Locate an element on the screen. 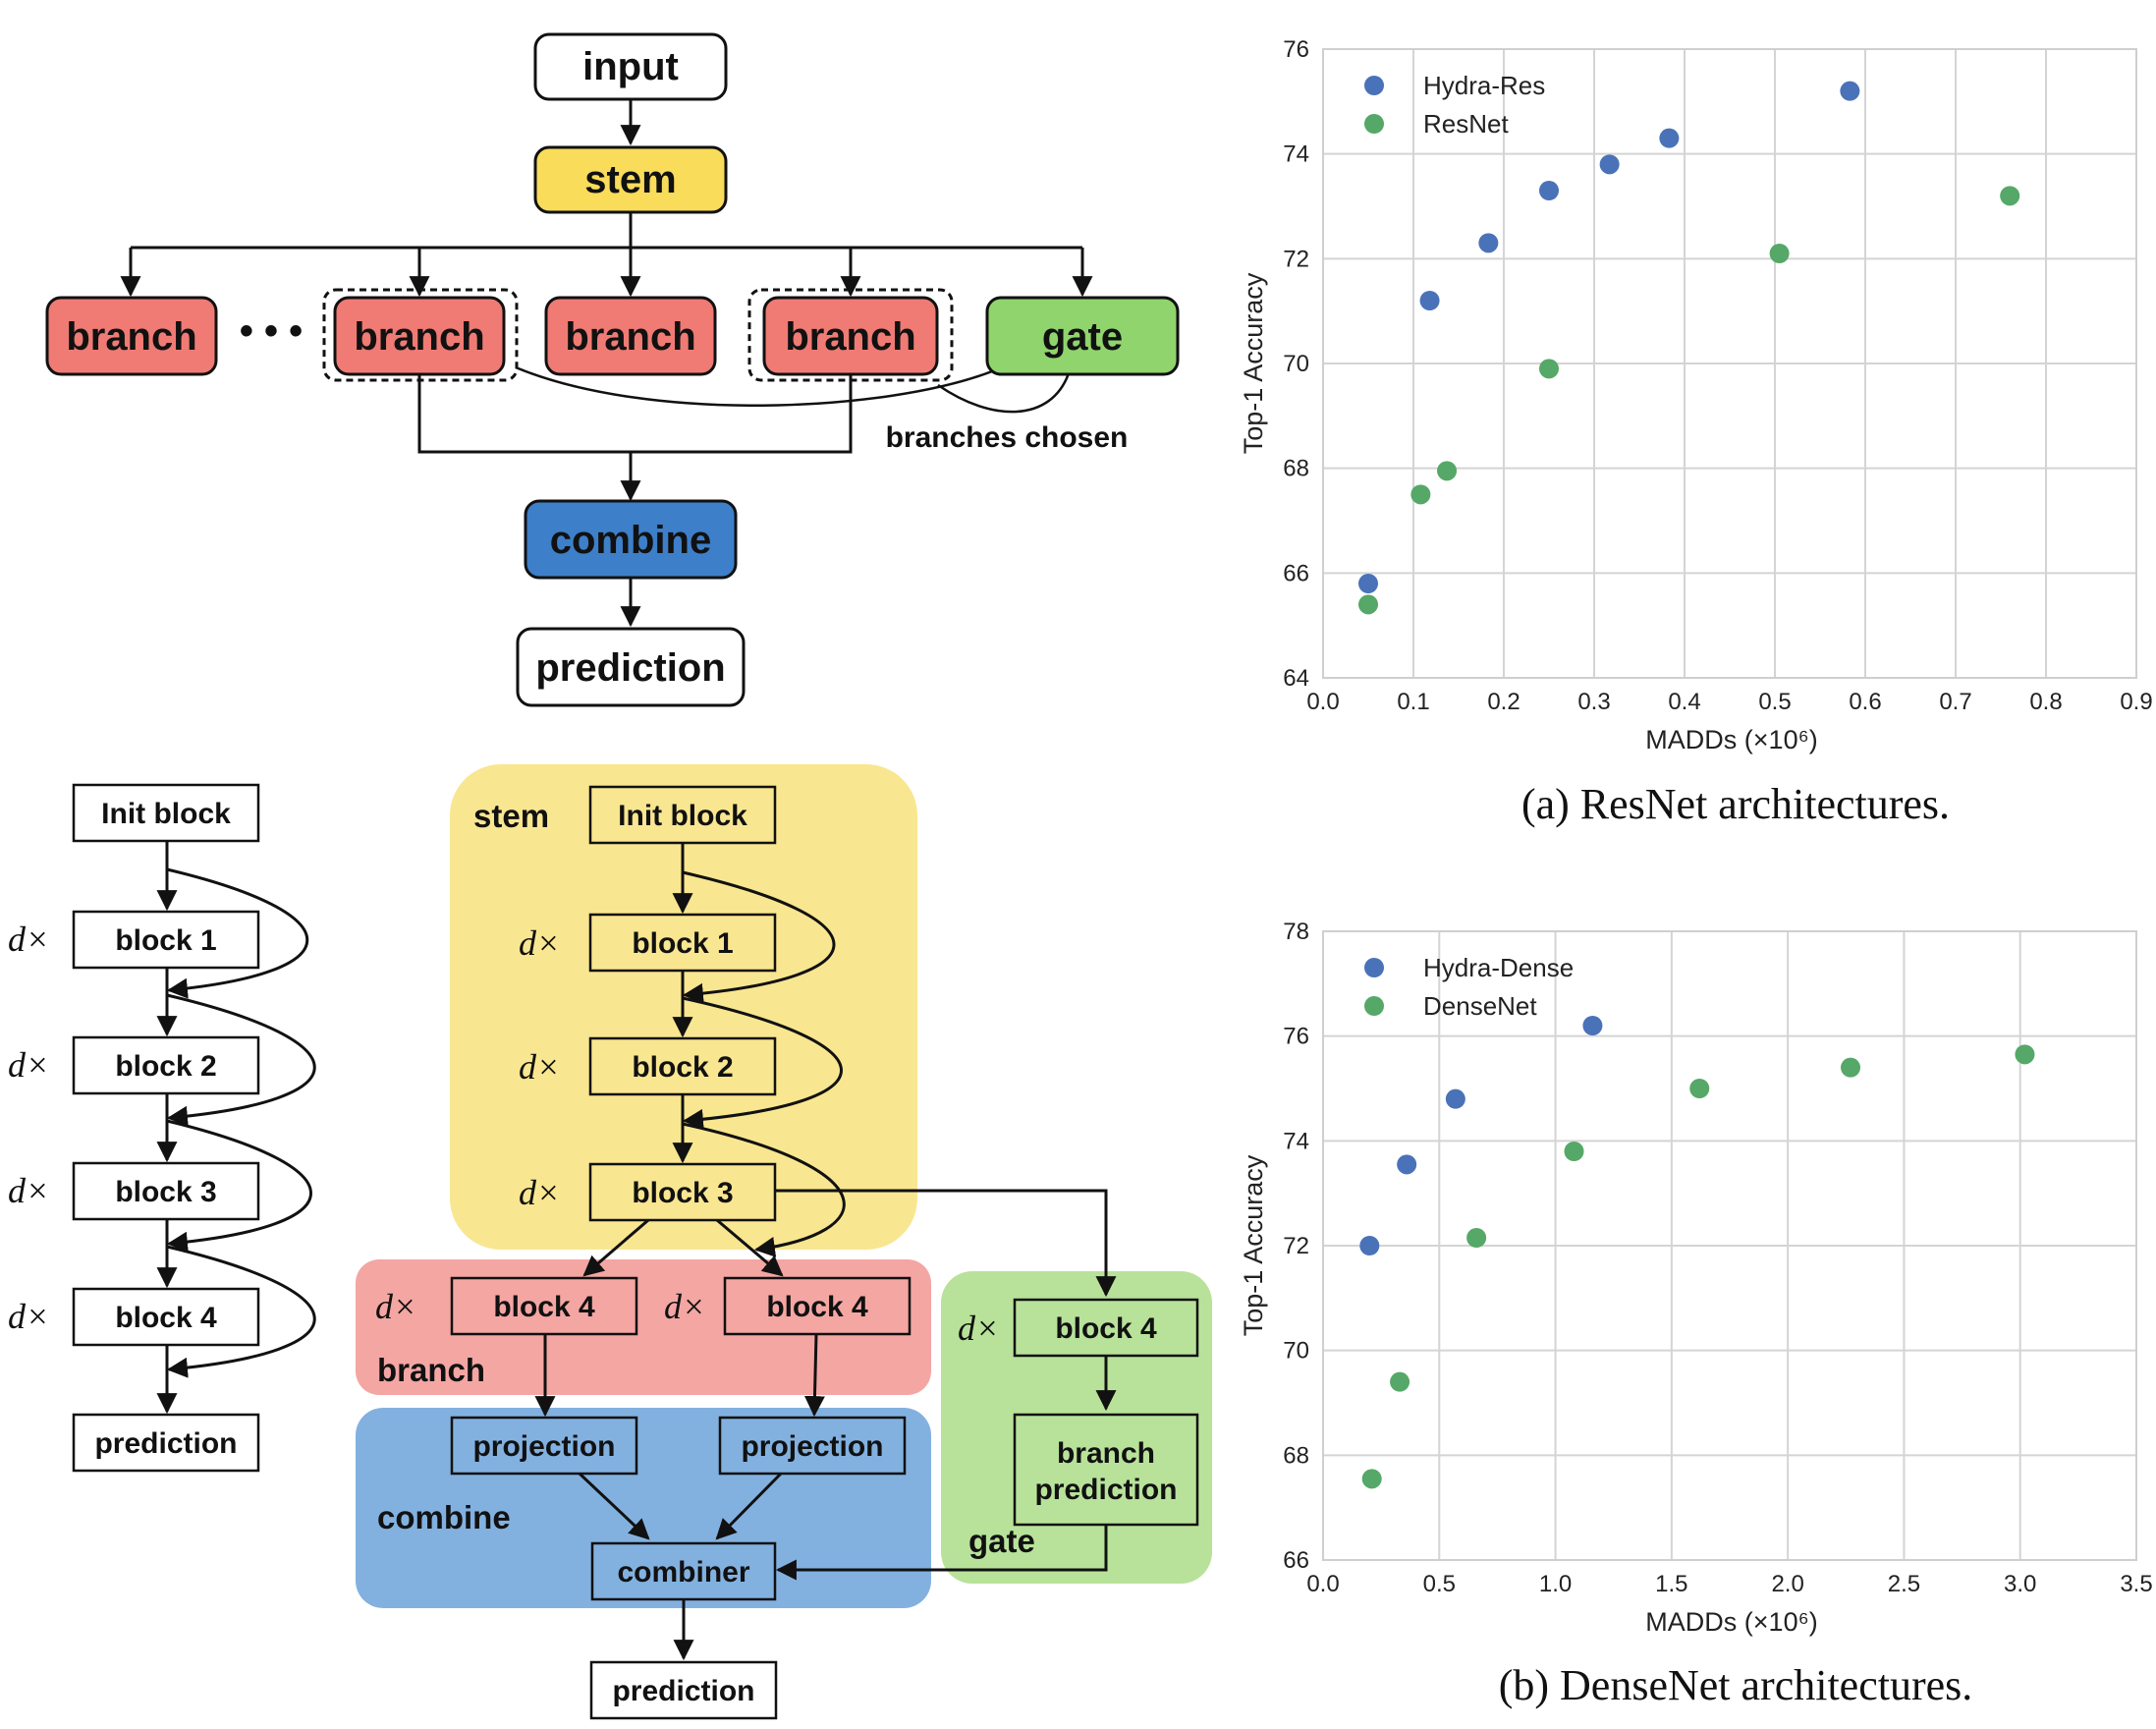 The width and height of the screenshot is (2156, 1729). resnet-block-3: block 3 is located at coordinates (166, 1191).